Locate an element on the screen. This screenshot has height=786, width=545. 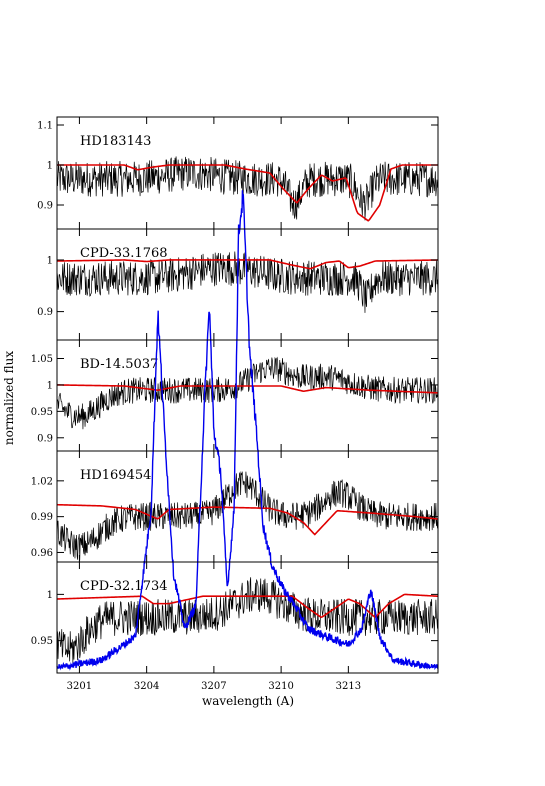
y-tick-label: 1.1 is located at coordinates (45, 126).